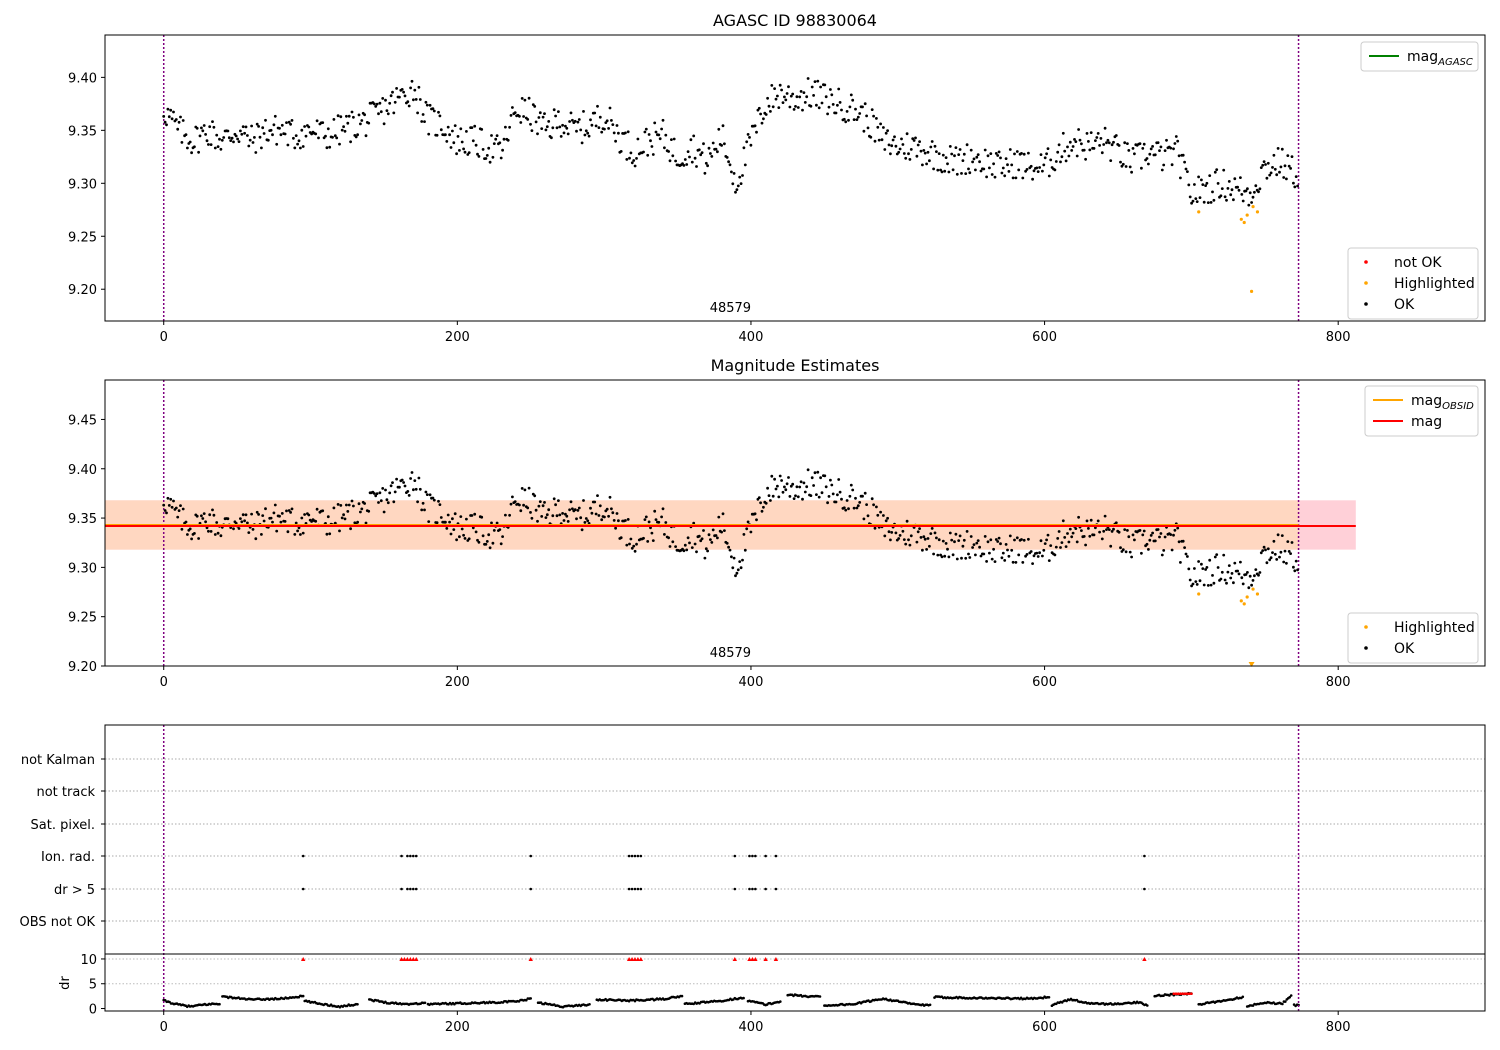 Image resolution: width=1500 pixels, height=1050 pixels. What do you see at coordinates (765, 889) in the screenshot?
I see `p3-dr5-flag` at bounding box center [765, 889].